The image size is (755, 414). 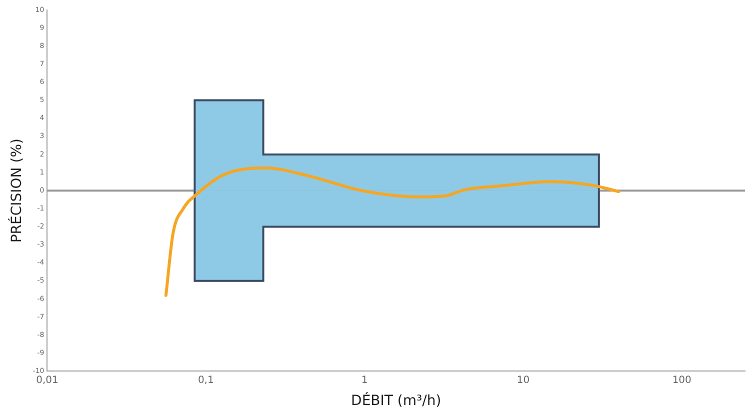 What do you see at coordinates (364, 380) in the screenshot?
I see `x-tick-label: 1` at bounding box center [364, 380].